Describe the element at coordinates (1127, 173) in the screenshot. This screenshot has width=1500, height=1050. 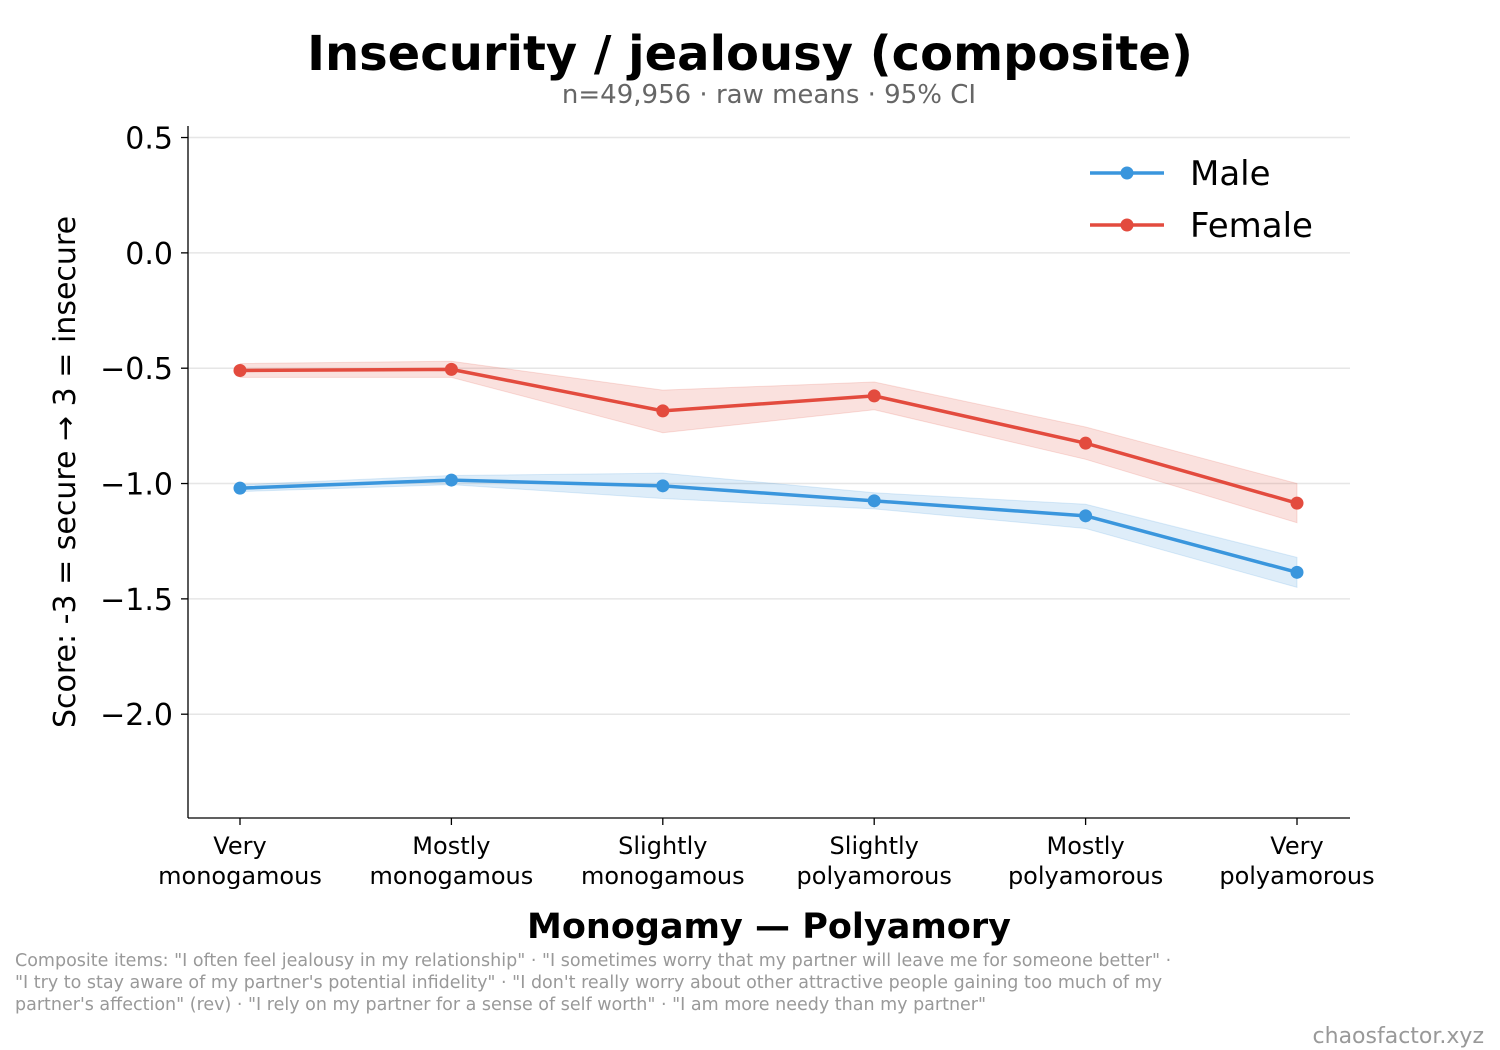
I see `legend-marker-male` at that location.